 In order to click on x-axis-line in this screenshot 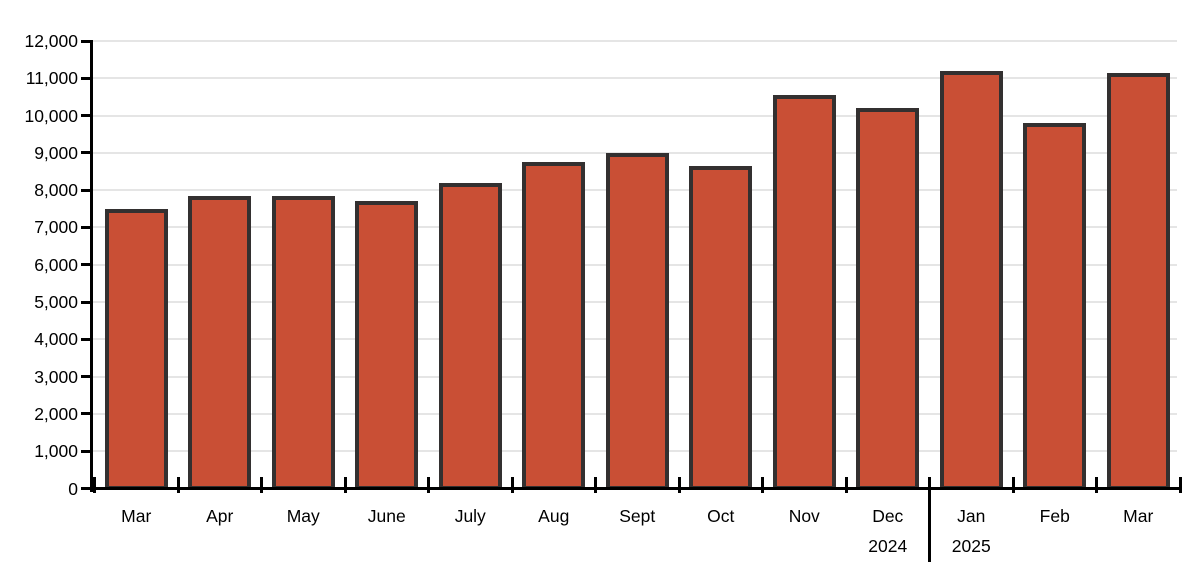, I will do `click(635, 488)`.